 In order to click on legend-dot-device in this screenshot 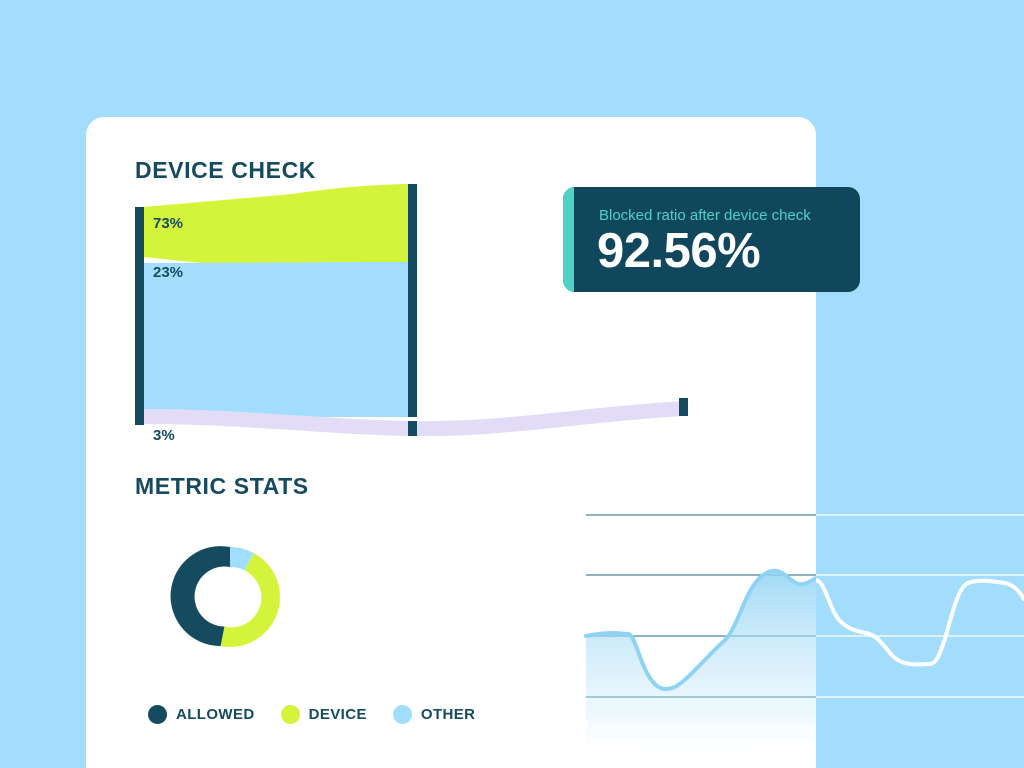, I will do `click(290, 714)`.